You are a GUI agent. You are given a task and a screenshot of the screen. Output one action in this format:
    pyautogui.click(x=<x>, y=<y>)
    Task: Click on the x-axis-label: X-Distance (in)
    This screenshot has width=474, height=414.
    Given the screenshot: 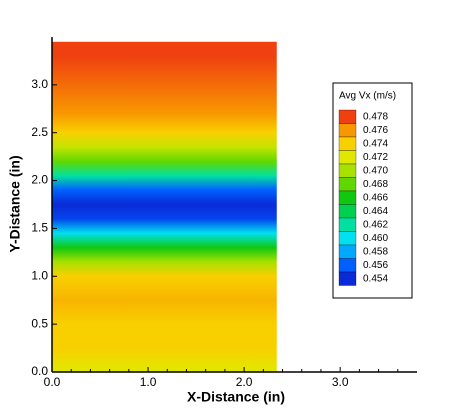 What is the action you would take?
    pyautogui.click(x=236, y=397)
    